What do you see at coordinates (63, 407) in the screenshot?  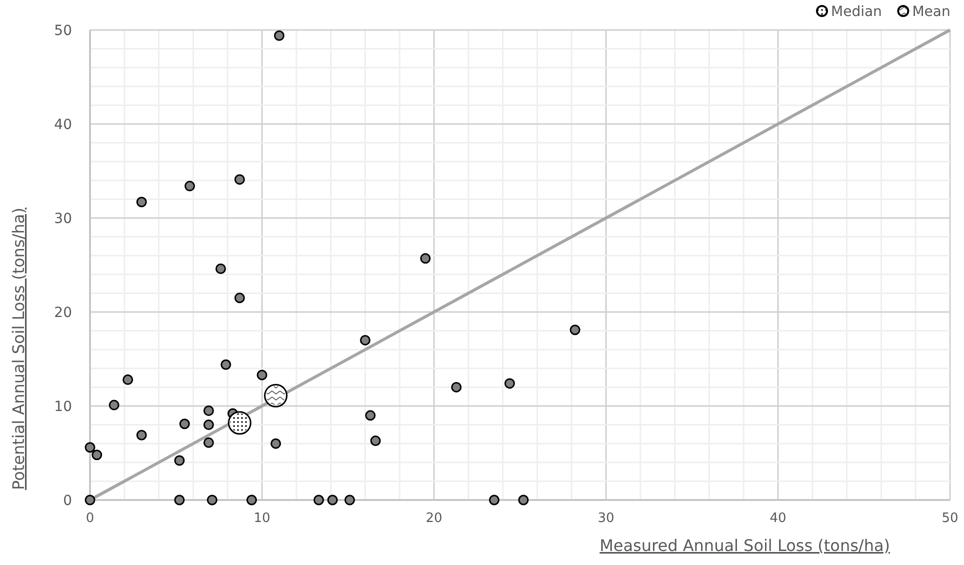 I see `y-tick-label: 10` at bounding box center [63, 407].